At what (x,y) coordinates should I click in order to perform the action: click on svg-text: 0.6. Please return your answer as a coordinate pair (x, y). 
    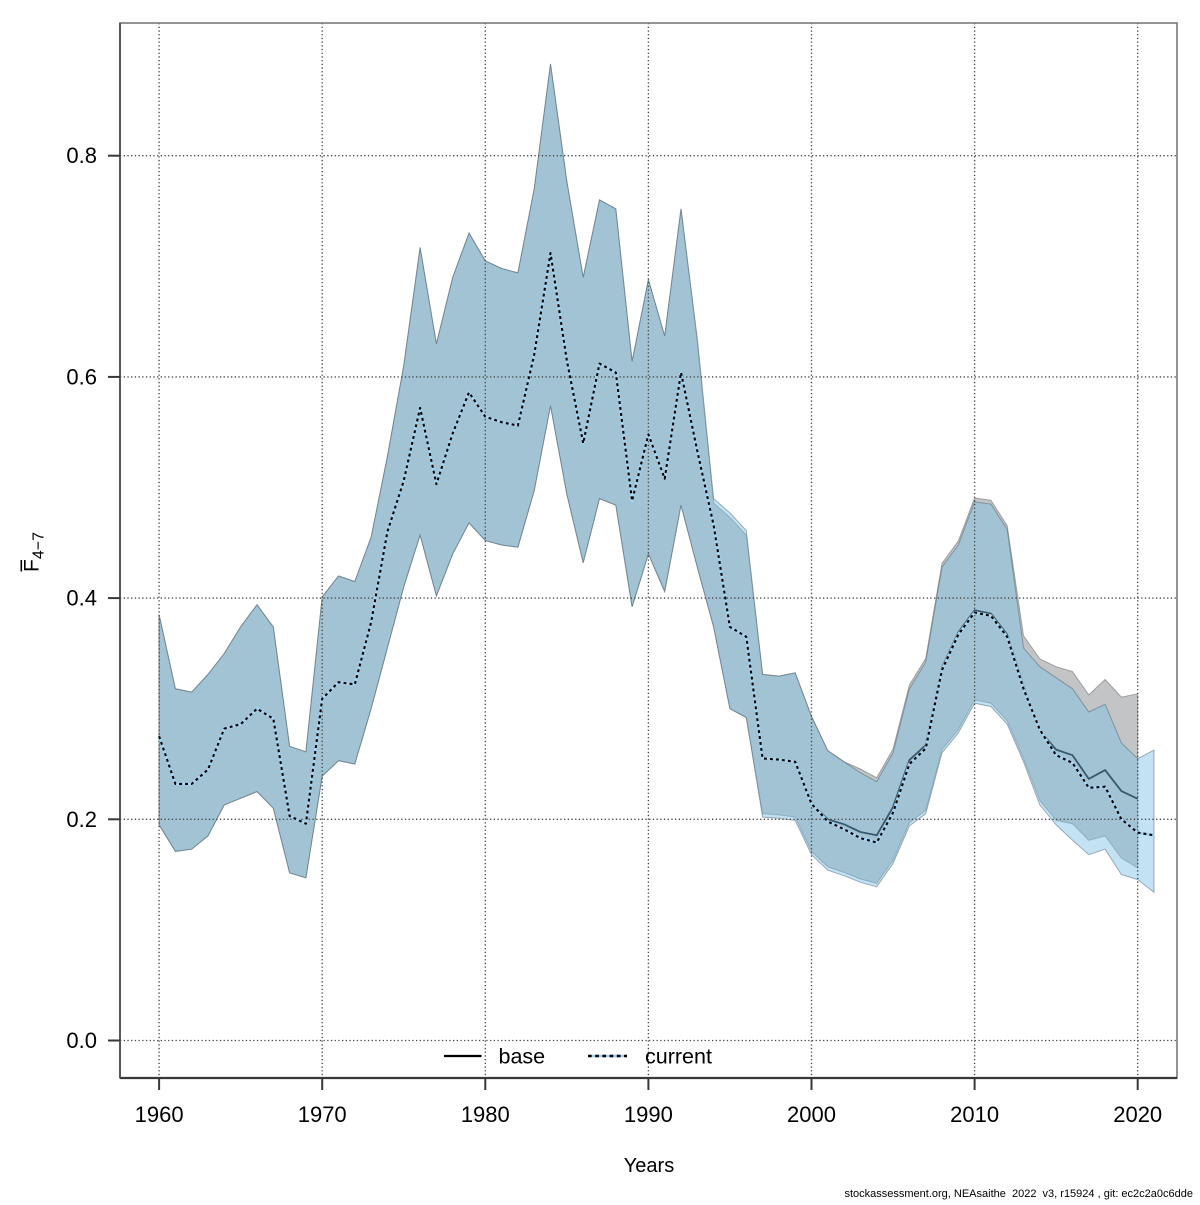
    Looking at the image, I should click on (81, 376).